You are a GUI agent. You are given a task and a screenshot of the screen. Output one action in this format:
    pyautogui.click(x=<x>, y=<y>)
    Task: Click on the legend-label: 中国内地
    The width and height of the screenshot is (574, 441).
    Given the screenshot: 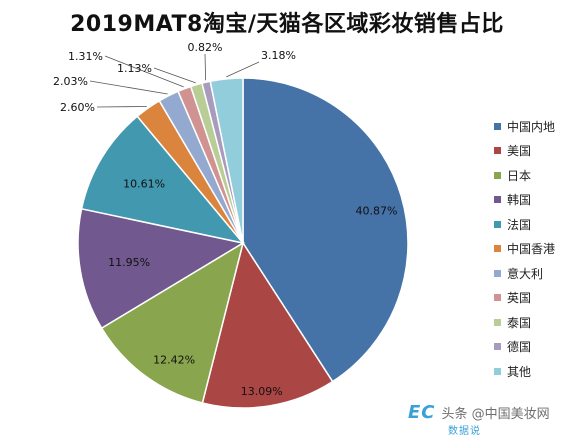 What is the action you would take?
    pyautogui.click(x=531, y=126)
    